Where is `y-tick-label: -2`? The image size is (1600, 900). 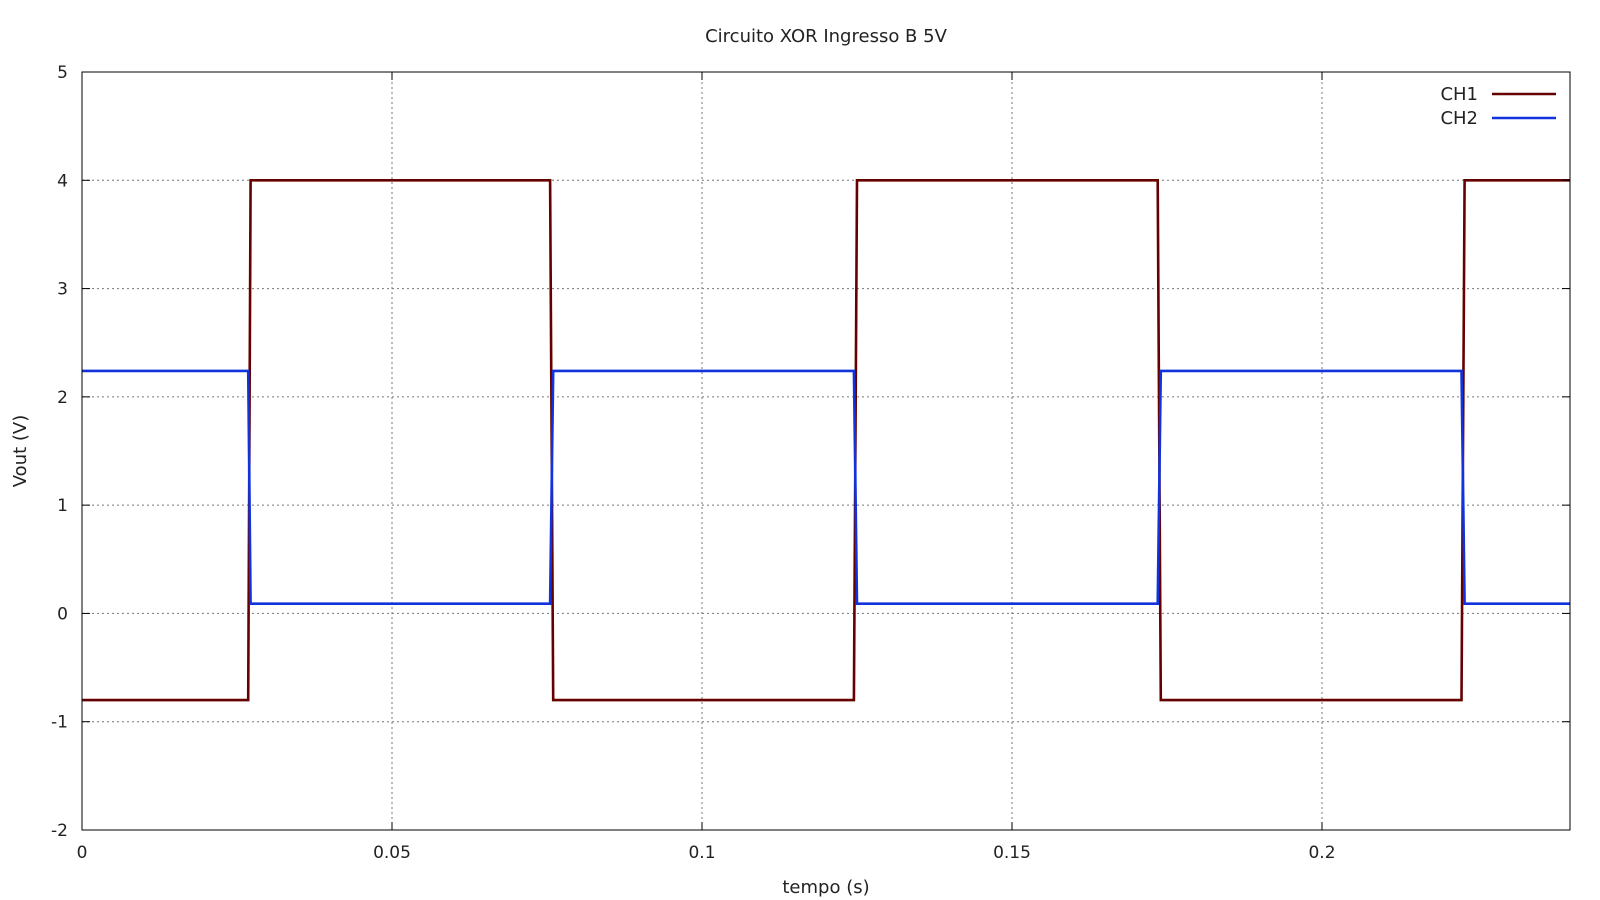 y-tick-label: -2 is located at coordinates (59, 831).